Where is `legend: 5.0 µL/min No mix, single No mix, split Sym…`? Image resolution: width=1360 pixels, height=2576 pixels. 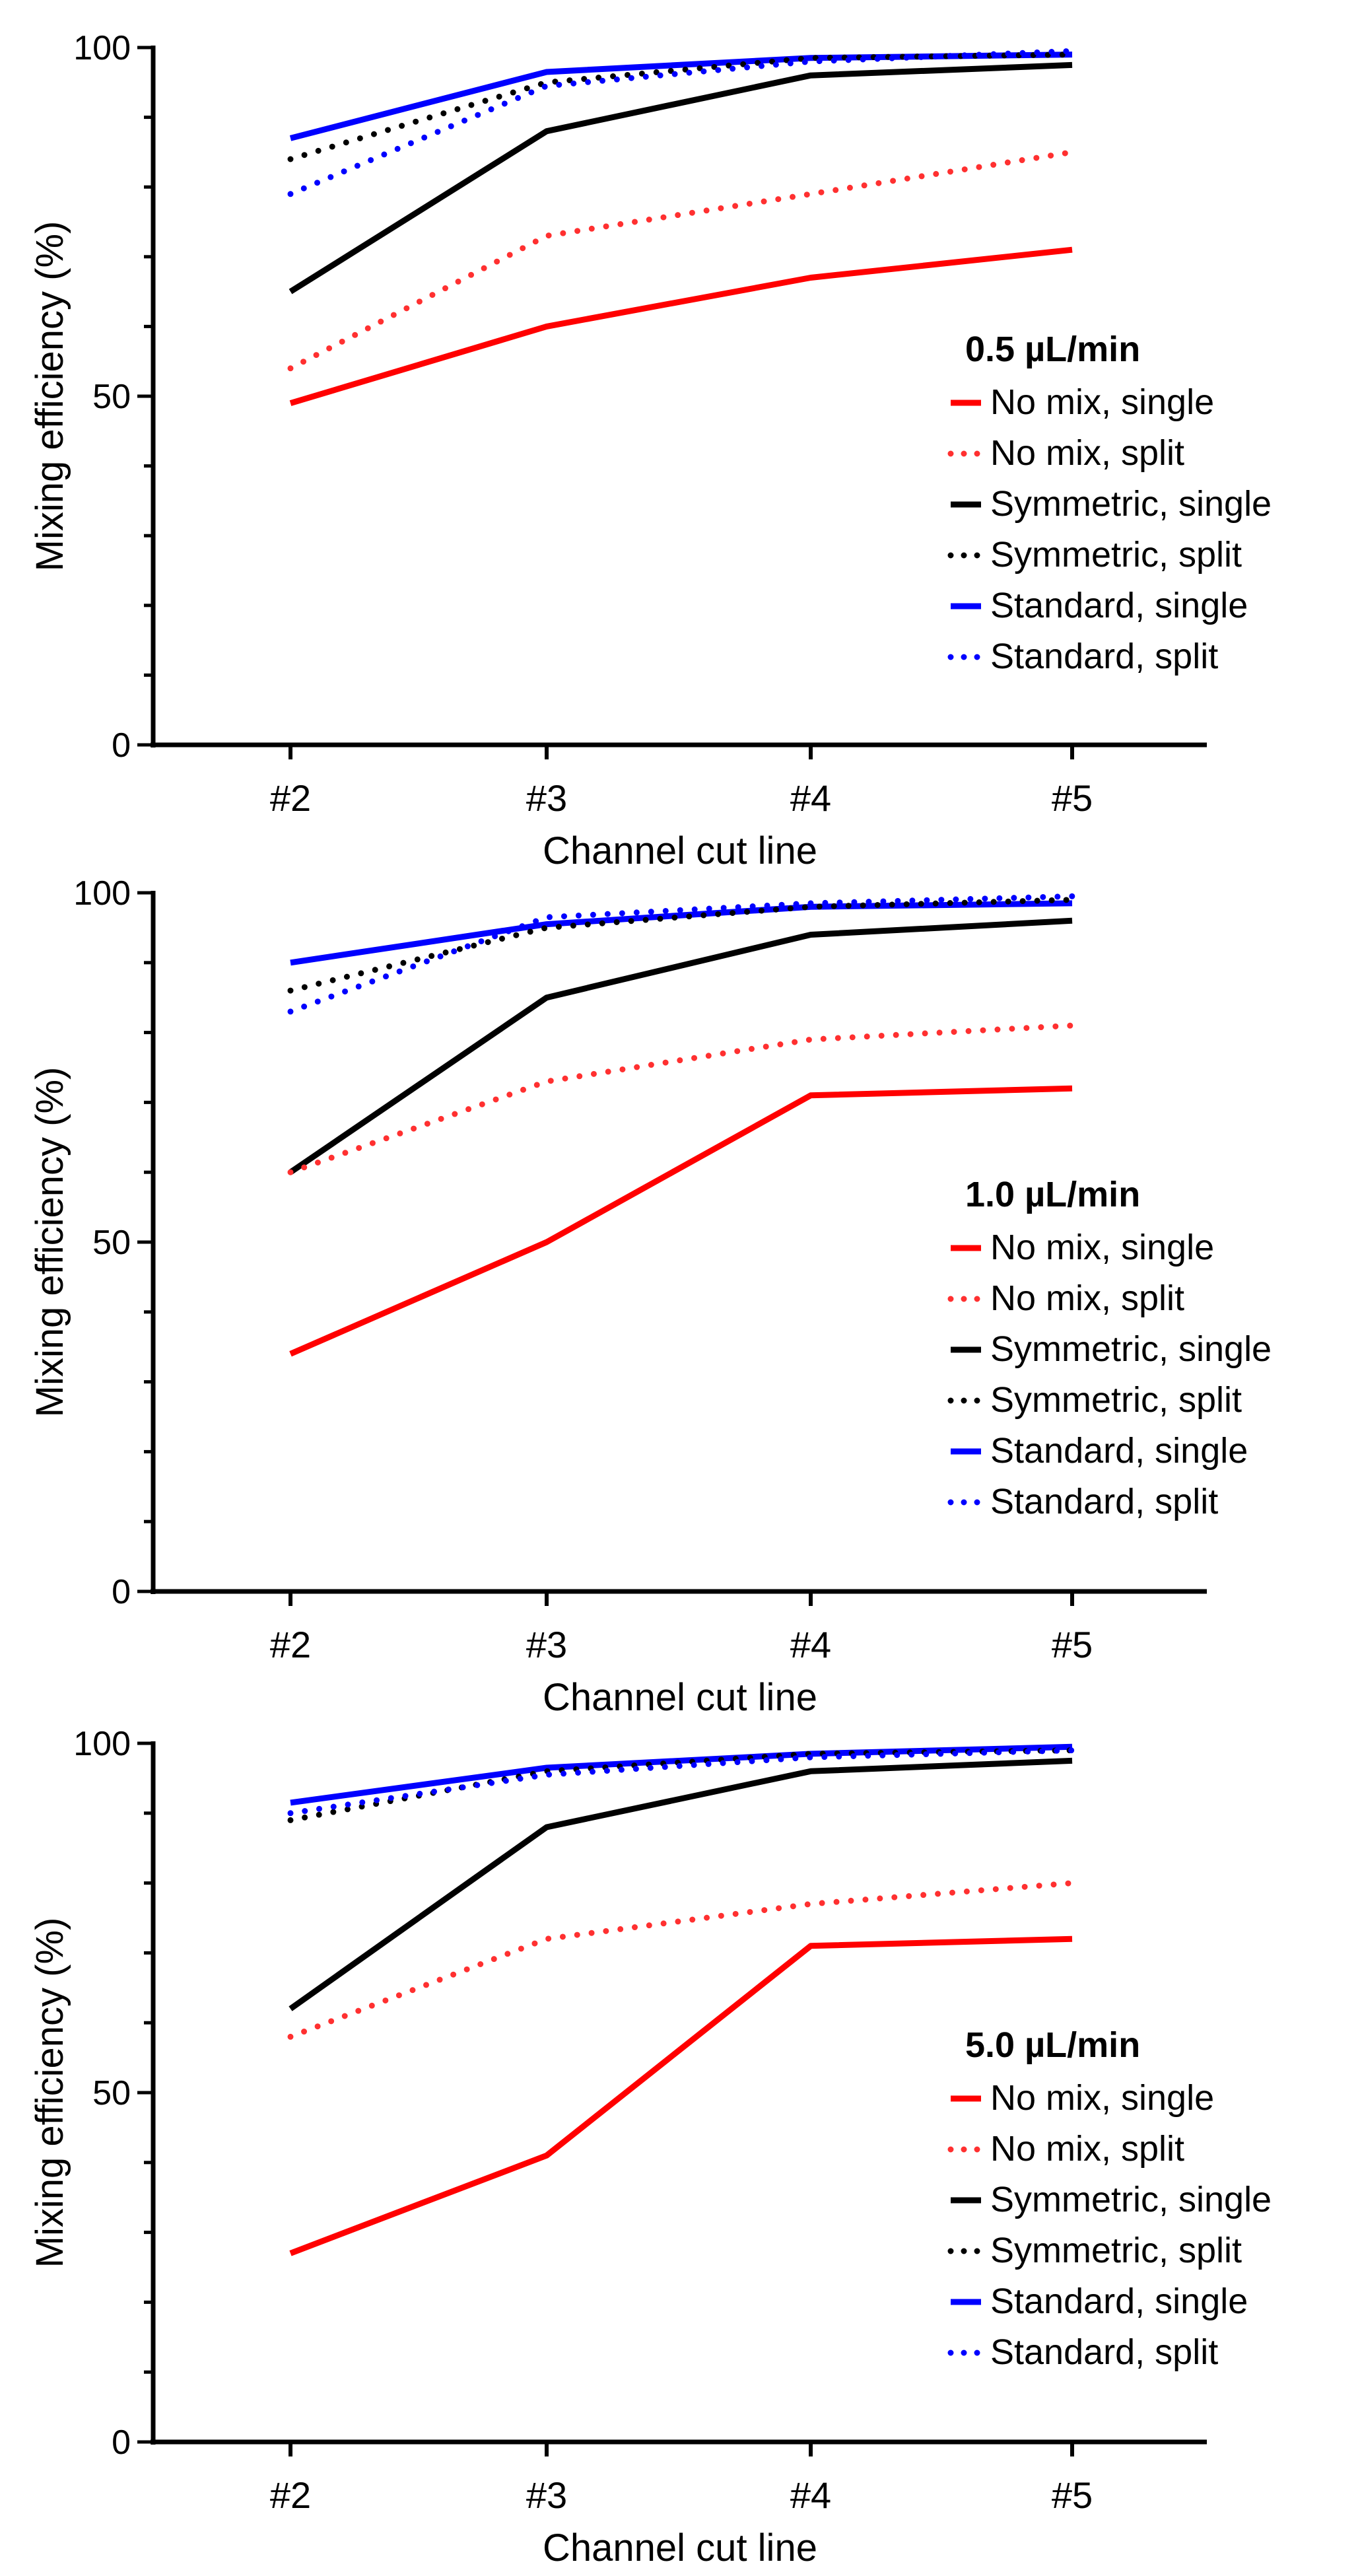 legend: 5.0 µL/min No mix, single No mix, split Sym… is located at coordinates (1109, 2198).